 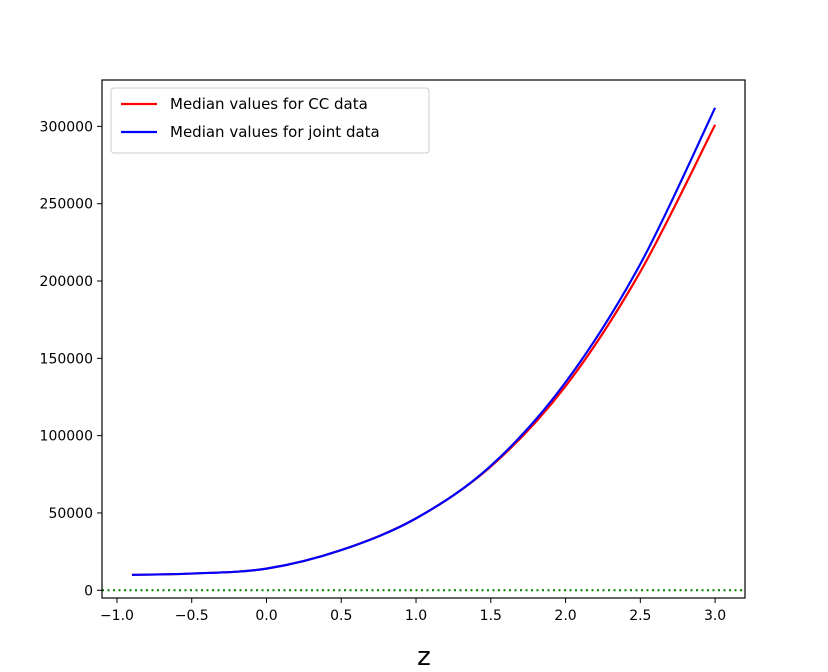 What do you see at coordinates (491, 616) in the screenshot?
I see `x-tick-label: 1.5` at bounding box center [491, 616].